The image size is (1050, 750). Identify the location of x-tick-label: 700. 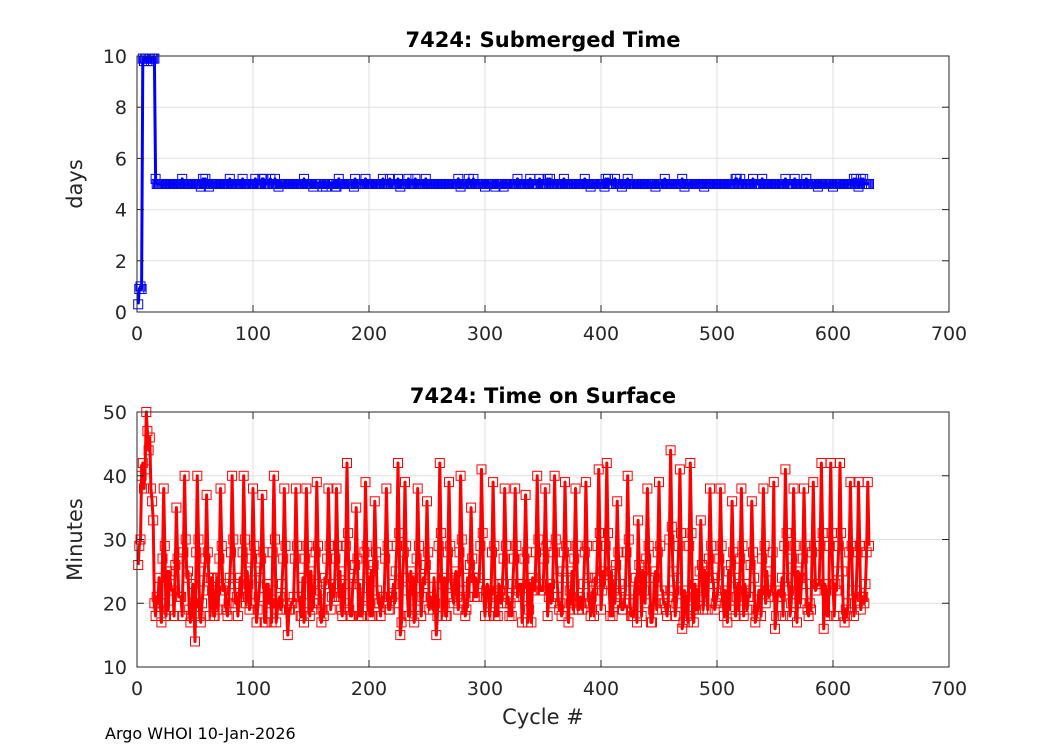
(949, 334).